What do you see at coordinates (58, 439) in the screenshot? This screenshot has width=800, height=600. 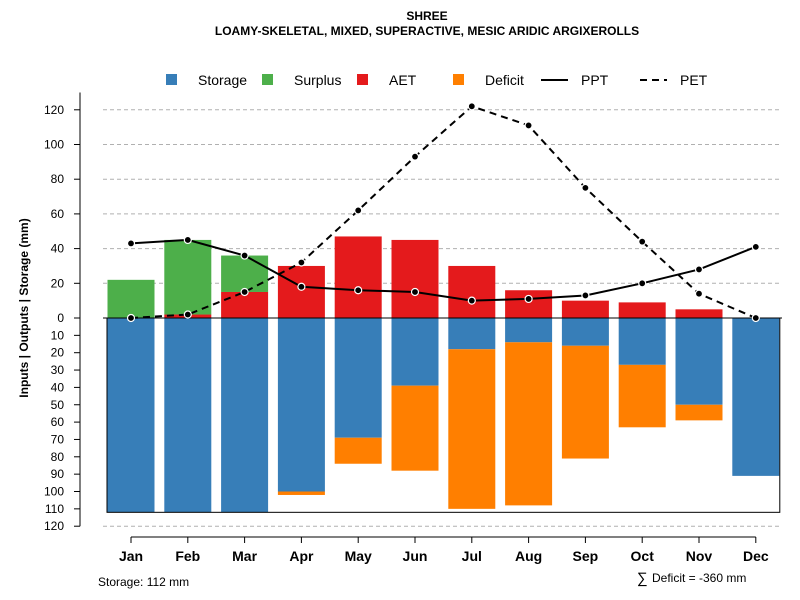 I see `y-tick-label-lower: 70` at bounding box center [58, 439].